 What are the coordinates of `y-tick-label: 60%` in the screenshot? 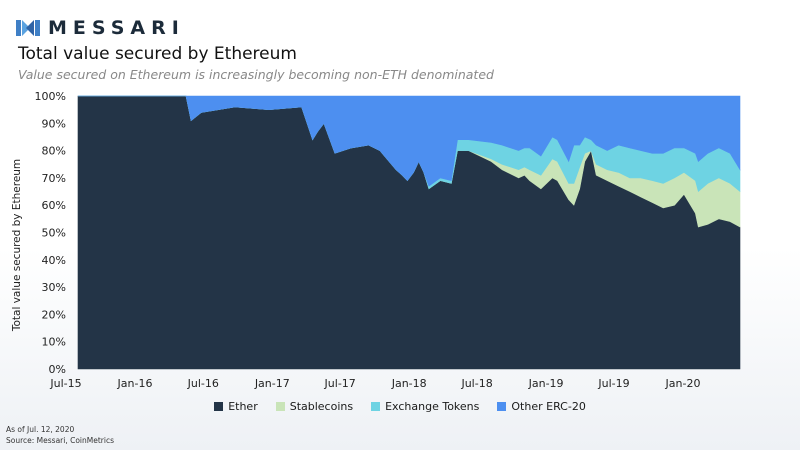 It's located at (54, 205).